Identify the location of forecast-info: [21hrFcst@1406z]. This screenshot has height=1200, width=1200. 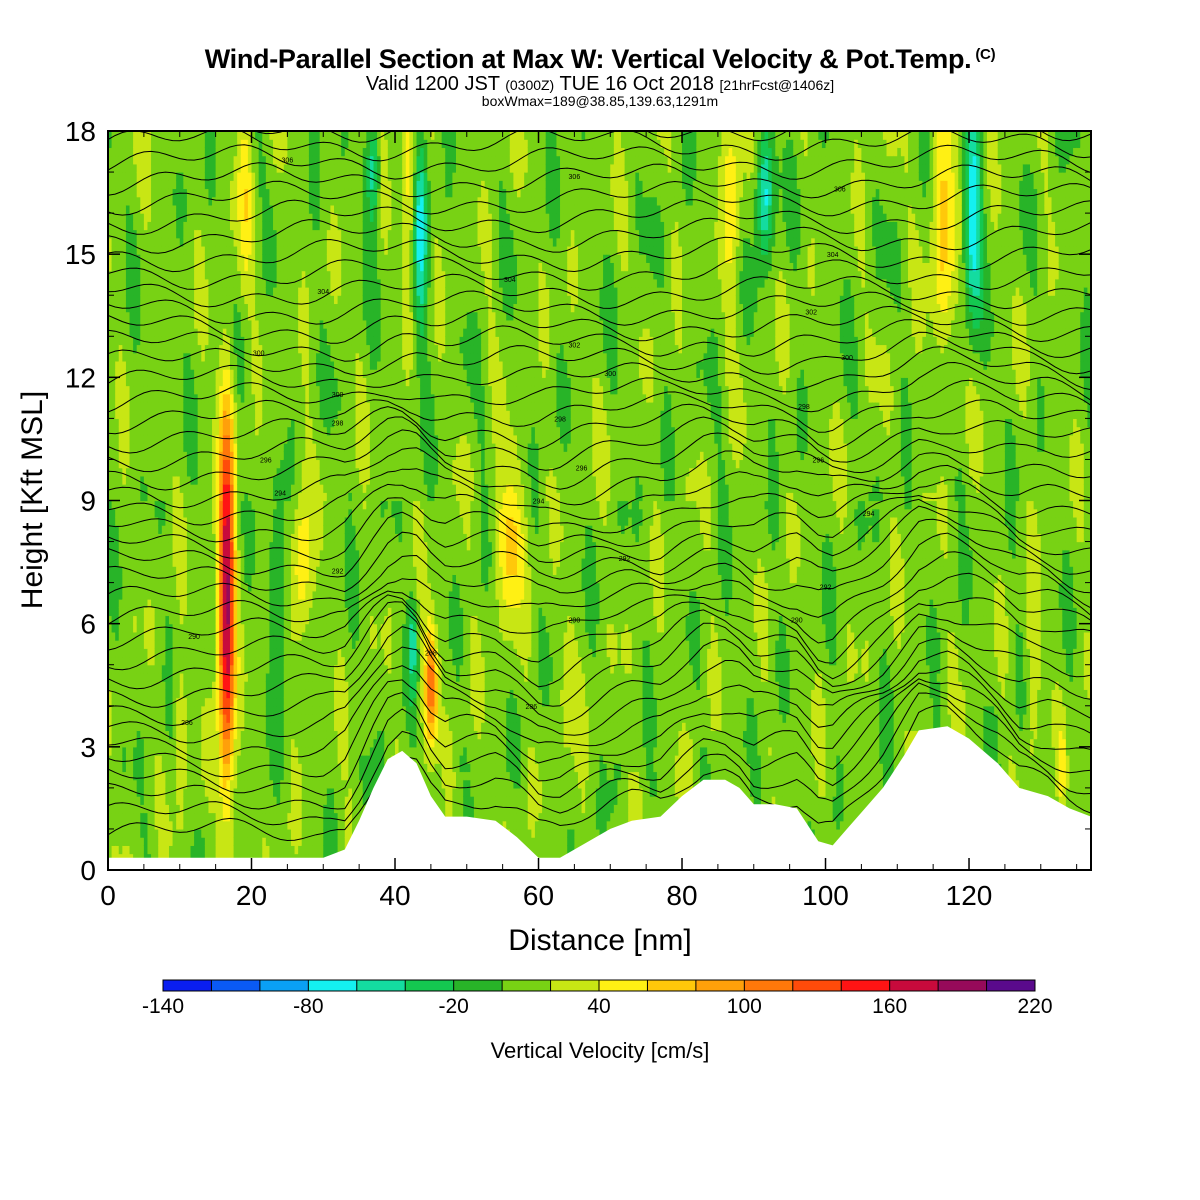
(777, 85).